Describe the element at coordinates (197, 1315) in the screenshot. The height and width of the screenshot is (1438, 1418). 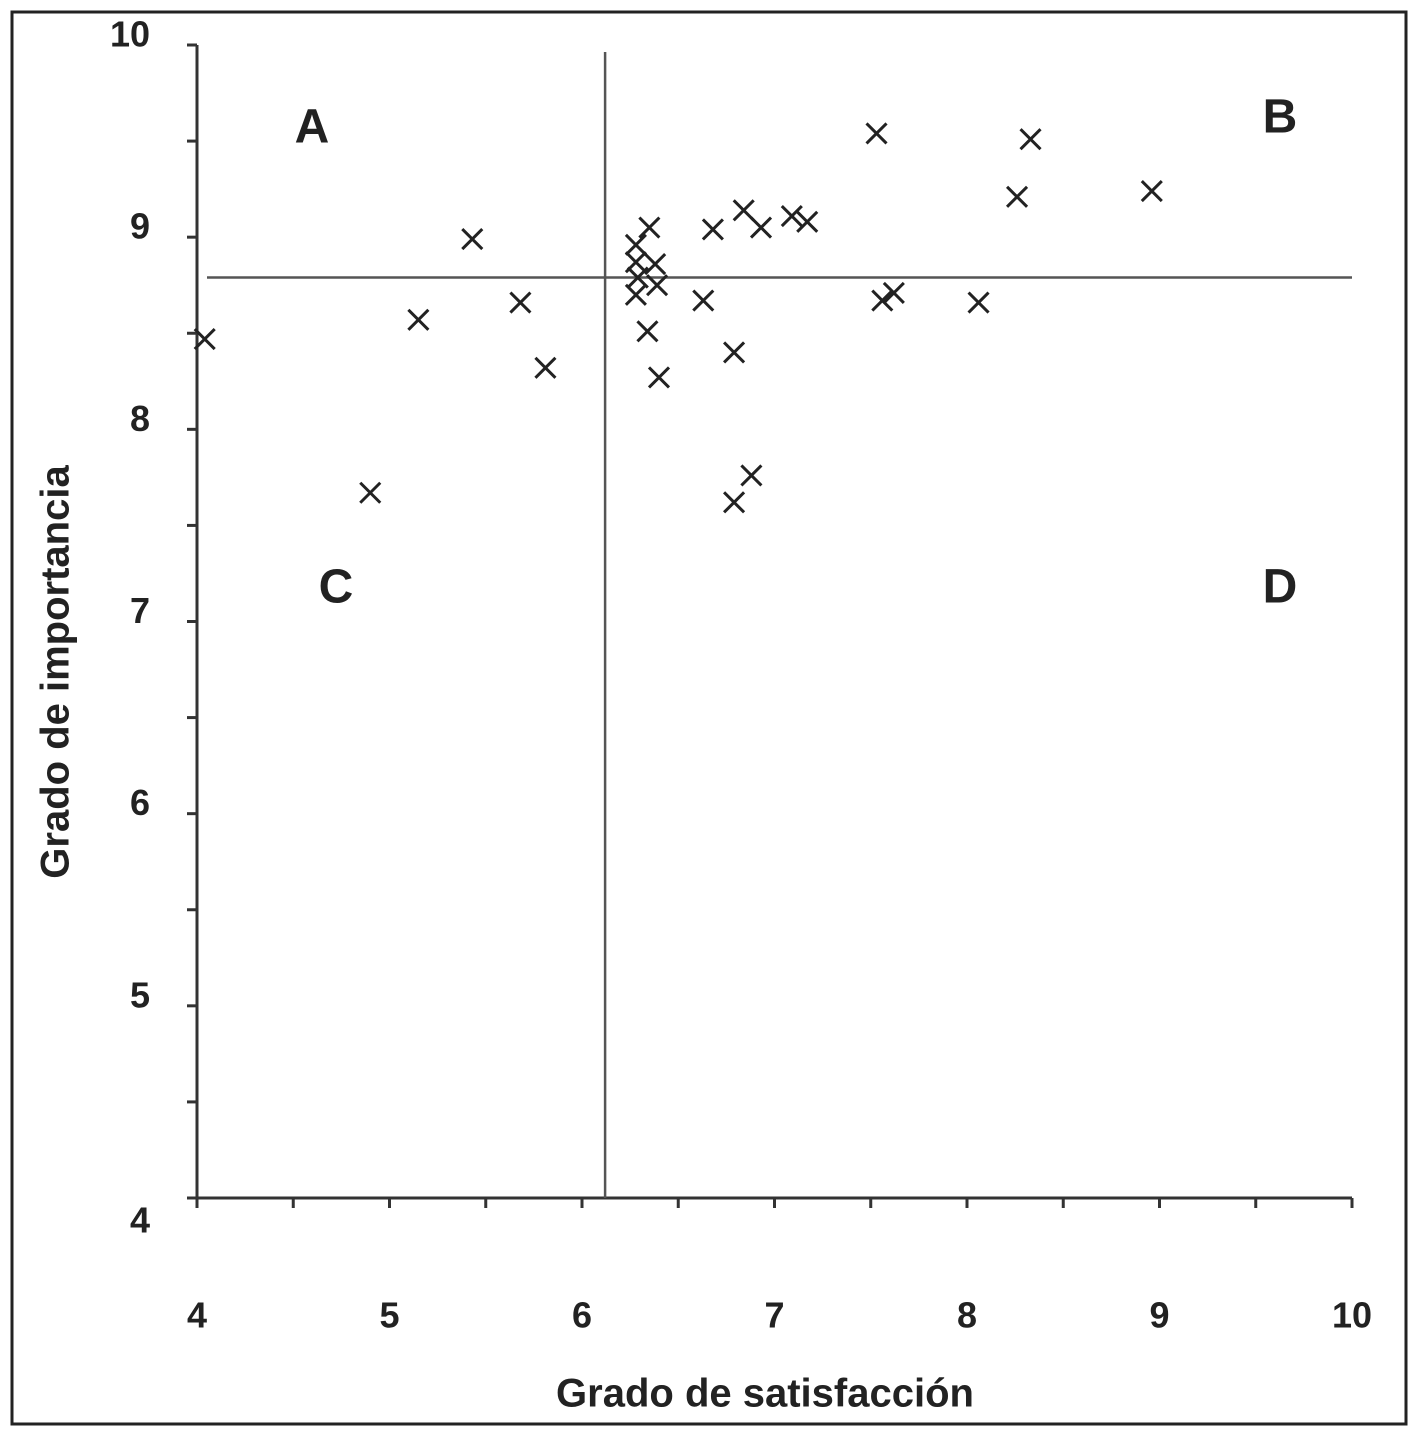
I see `x-tick-label: 4` at that location.